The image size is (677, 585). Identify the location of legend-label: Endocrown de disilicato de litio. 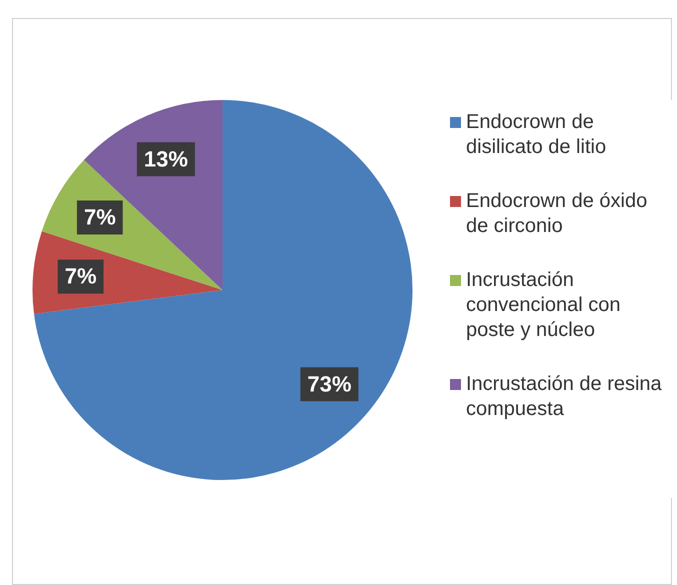
(537, 135).